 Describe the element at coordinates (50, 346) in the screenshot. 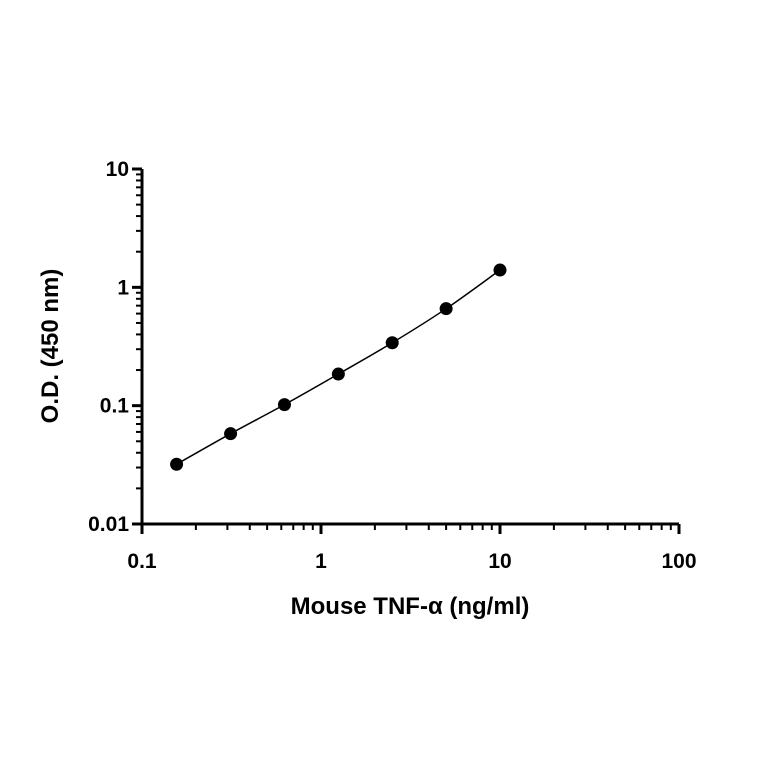

I see `y-axis-title: O.D. (450 nm)` at that location.